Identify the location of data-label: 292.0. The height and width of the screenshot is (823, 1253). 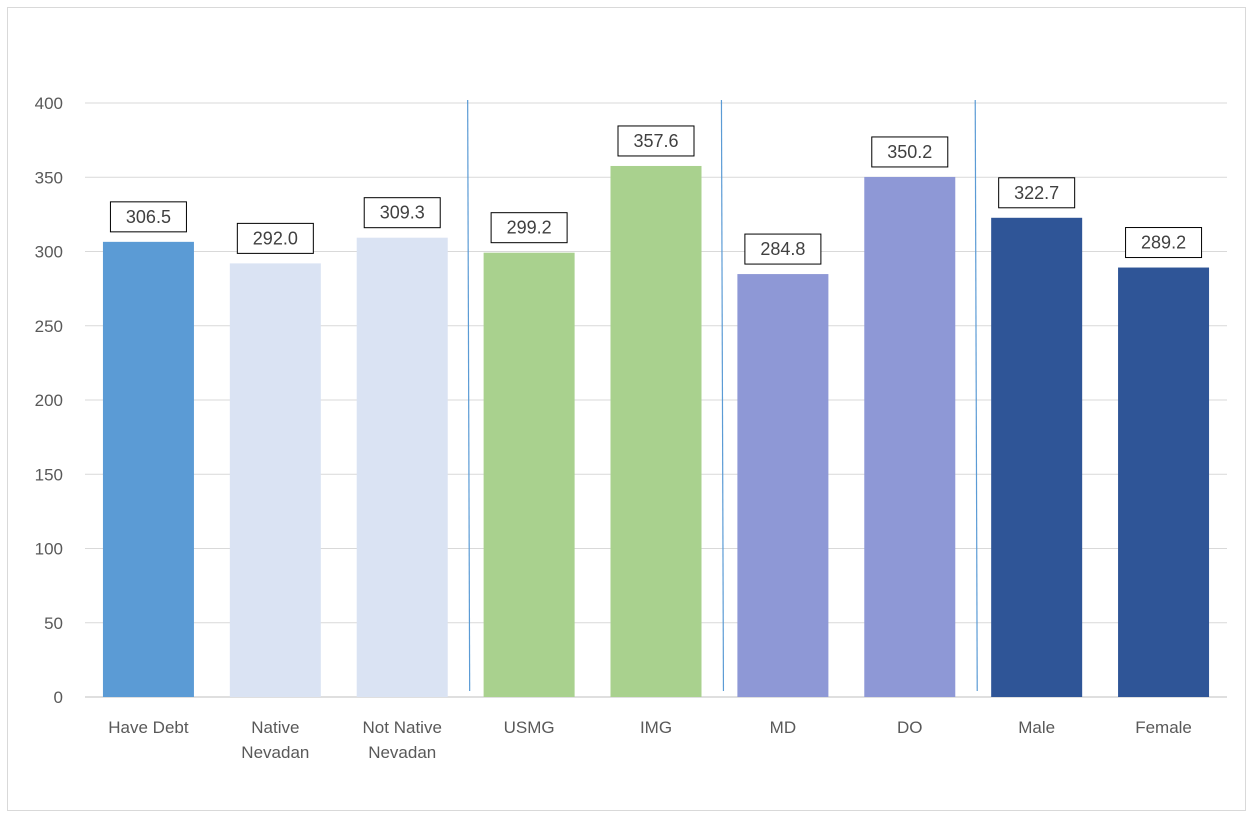
(275, 238).